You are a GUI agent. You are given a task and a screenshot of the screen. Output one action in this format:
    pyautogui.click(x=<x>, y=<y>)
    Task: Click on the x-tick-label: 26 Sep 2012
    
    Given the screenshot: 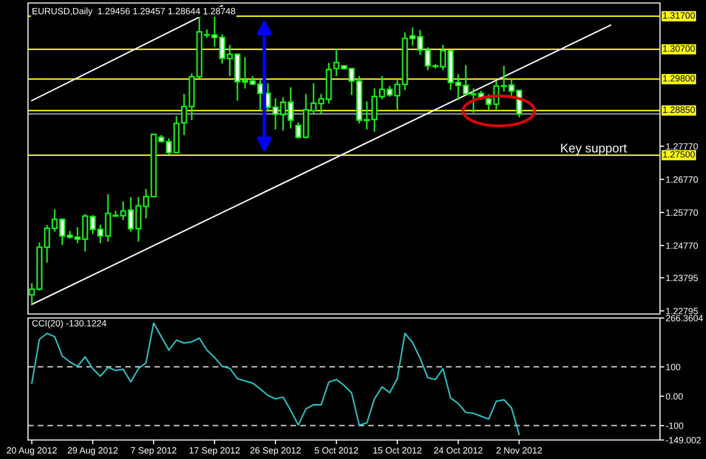 What is the action you would take?
    pyautogui.click(x=275, y=451)
    